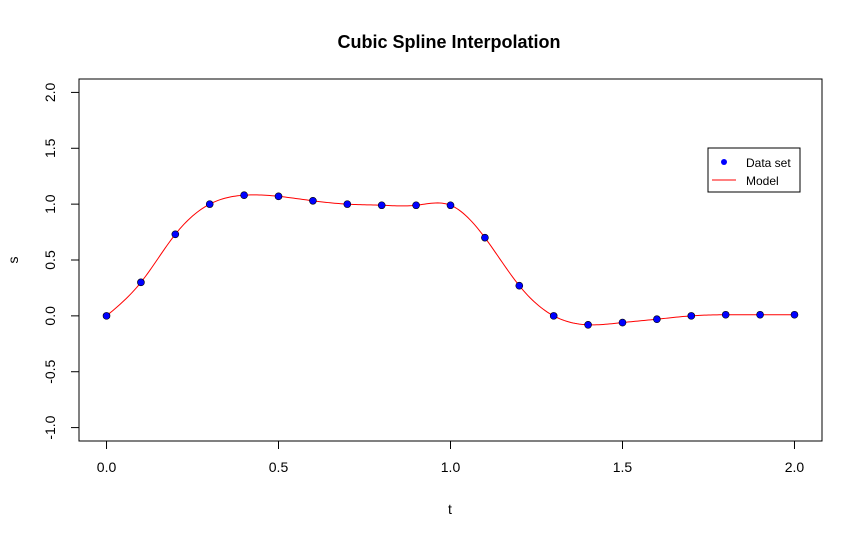 The width and height of the screenshot is (862, 538). I want to click on legend: Data set Model, so click(754, 170).